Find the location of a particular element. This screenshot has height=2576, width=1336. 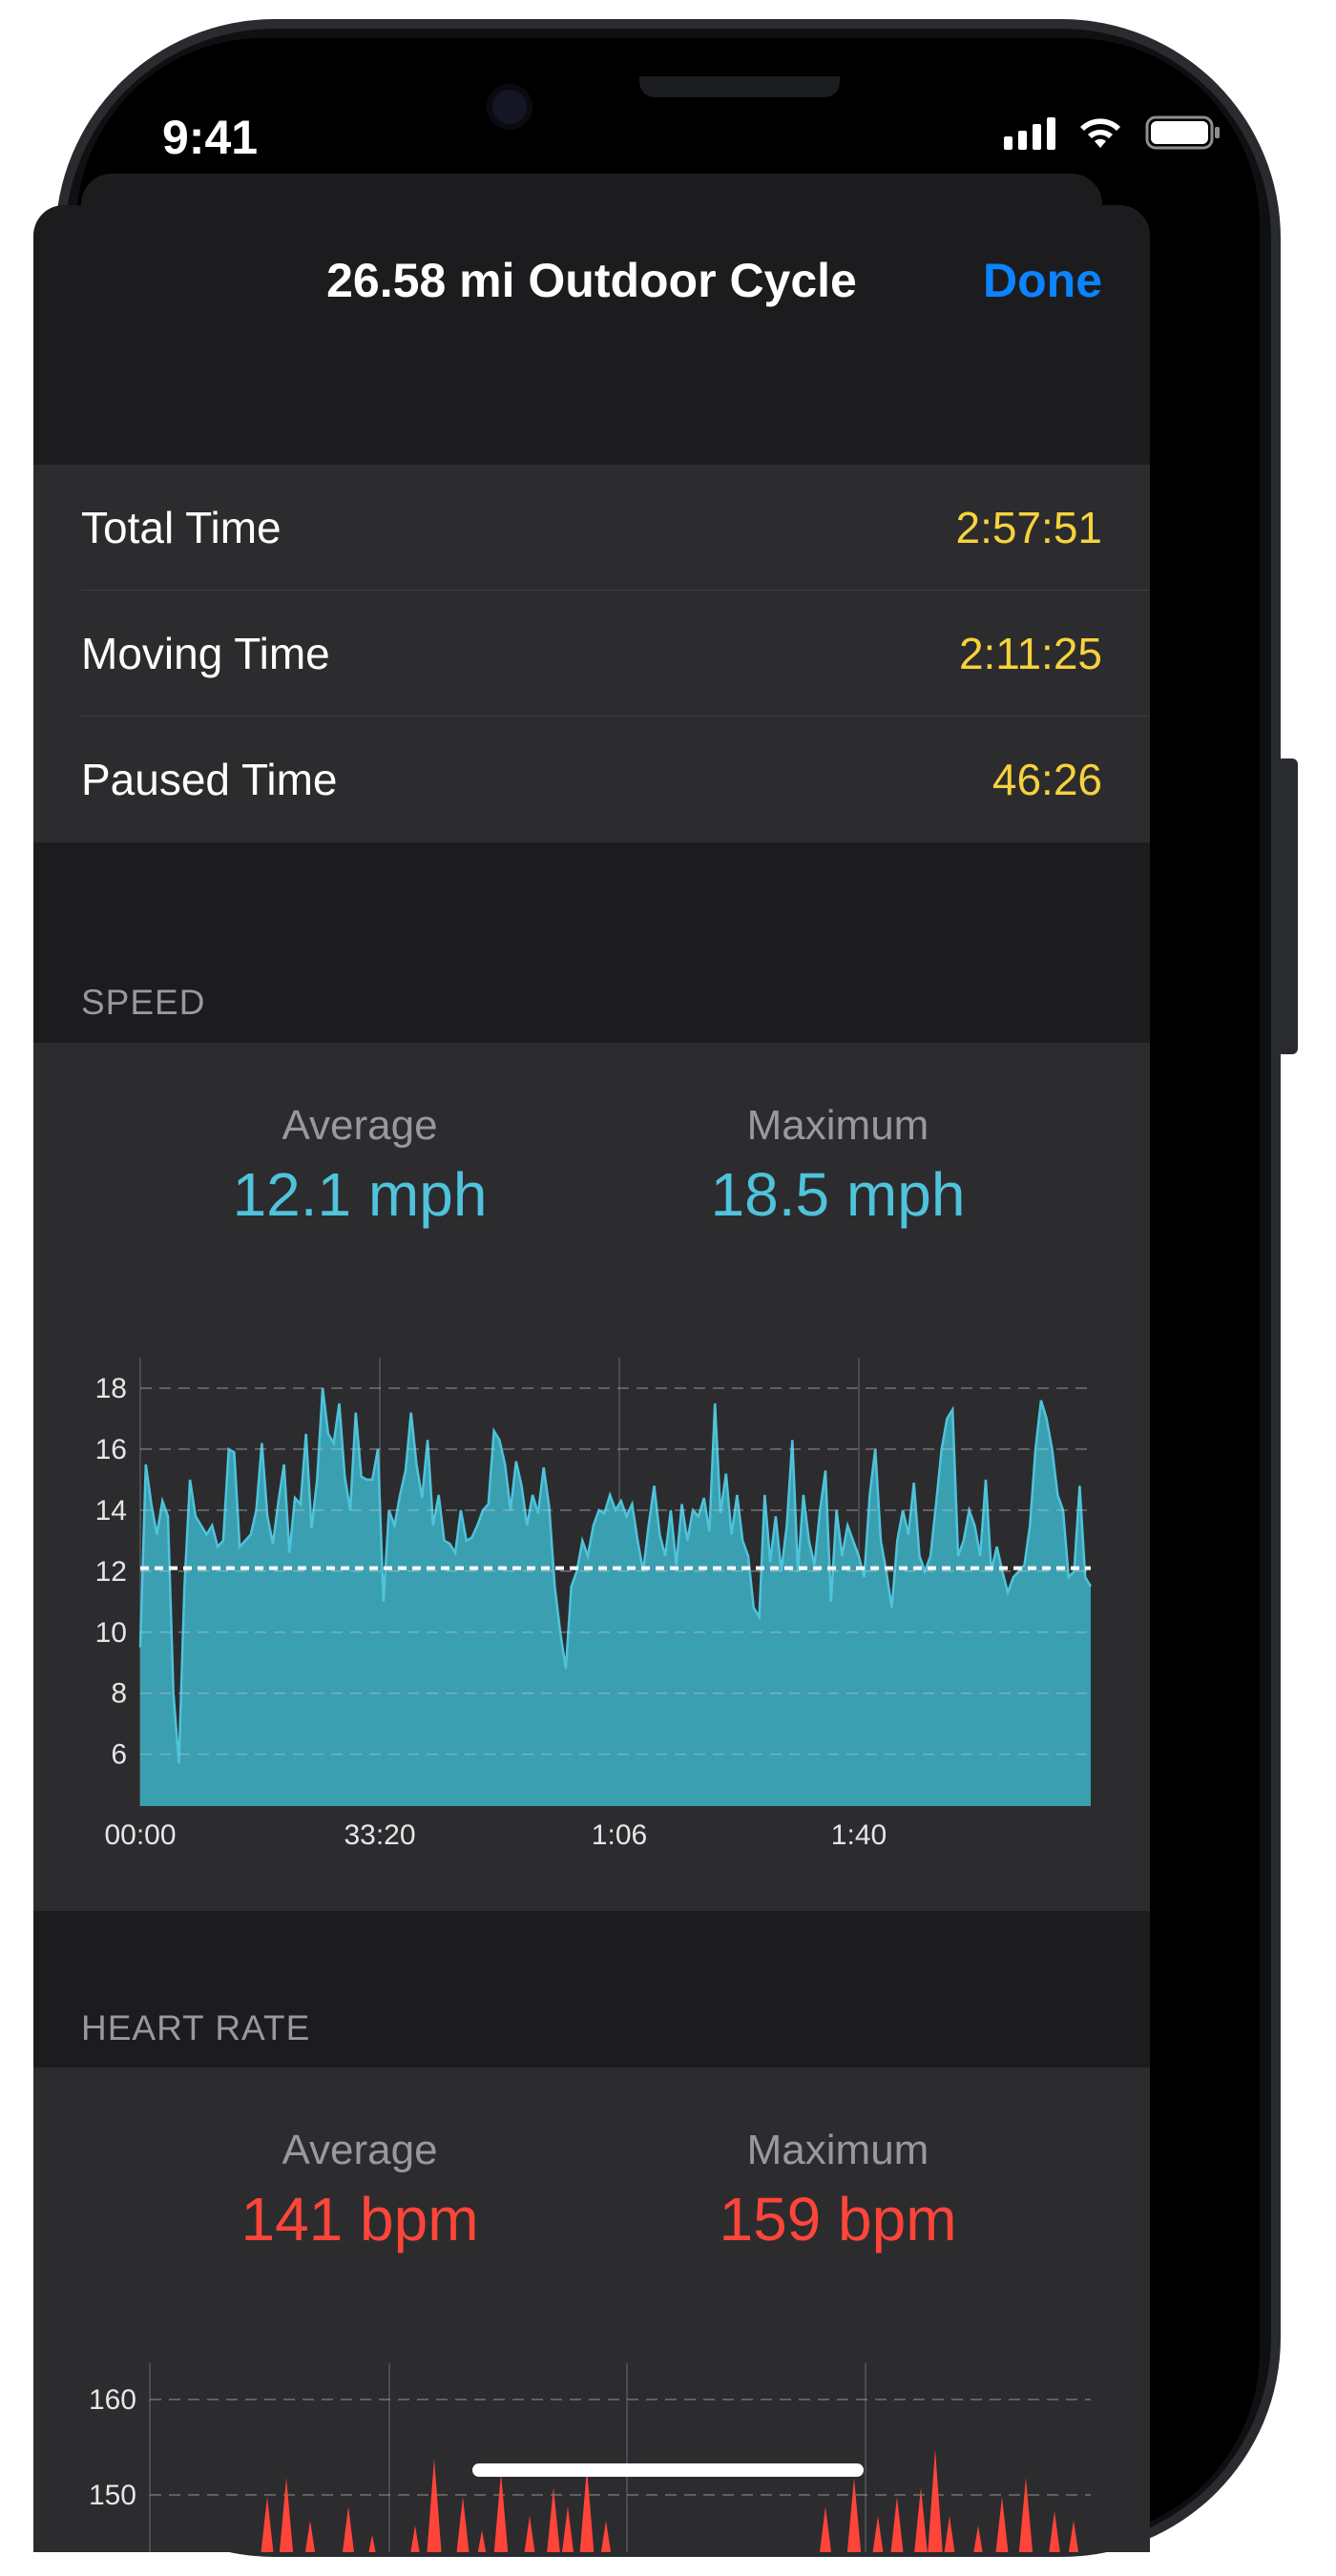

heart-rate-chart: 160 150 is located at coordinates (590, 2457).